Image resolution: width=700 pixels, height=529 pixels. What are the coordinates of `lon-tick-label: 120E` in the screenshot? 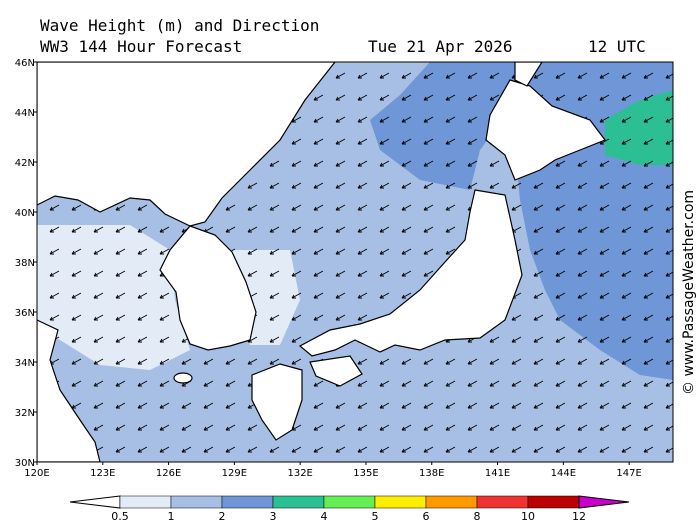 It's located at (36, 473).